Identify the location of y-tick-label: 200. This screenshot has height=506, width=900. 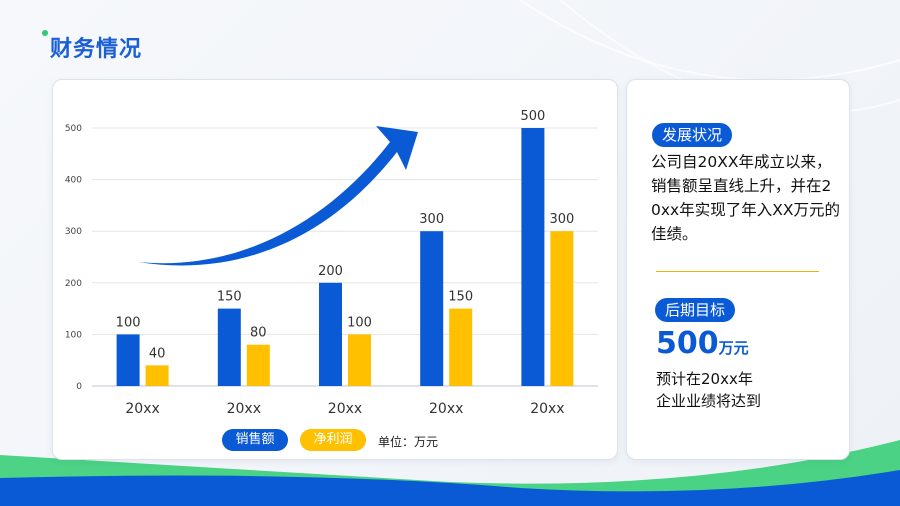
(73, 284).